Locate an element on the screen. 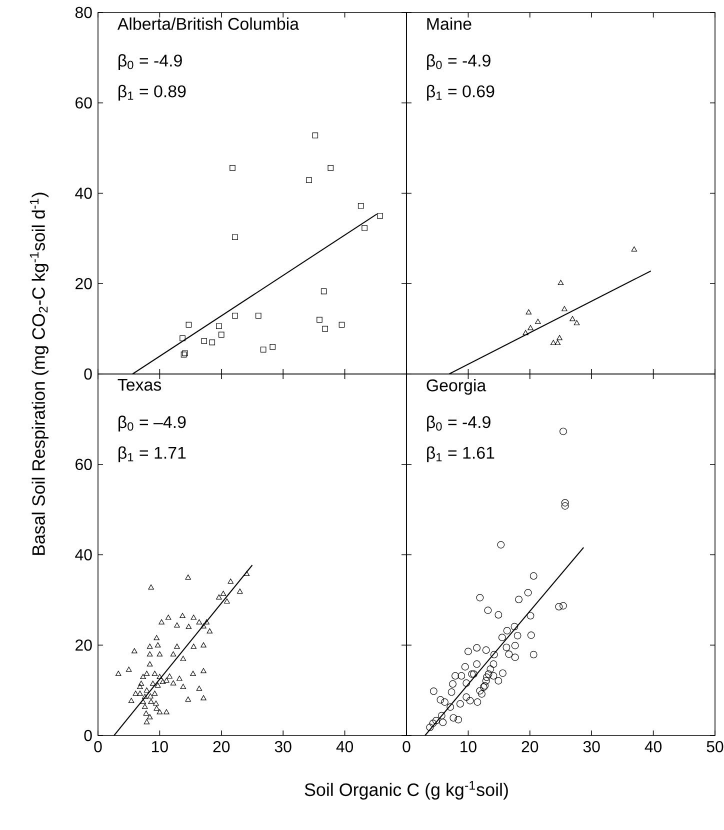 The image size is (724, 830). annotation: β$_{1}$ = 0.69 is located at coordinates (460, 92).